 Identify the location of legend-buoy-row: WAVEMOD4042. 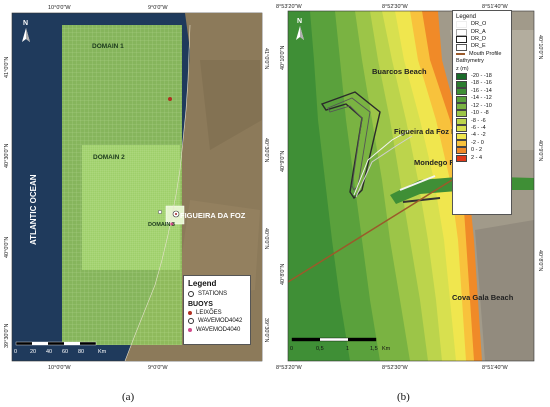
(217, 321).